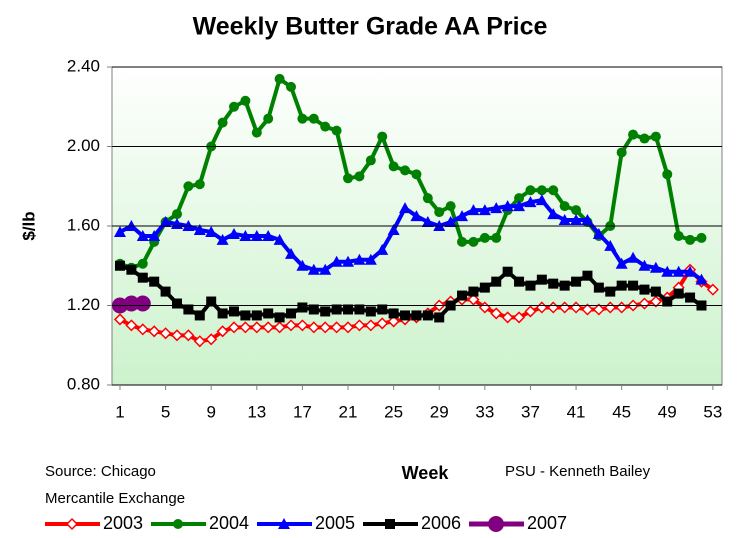  Describe the element at coordinates (165, 411) in the screenshot. I see `x-tick-label: 5` at that location.